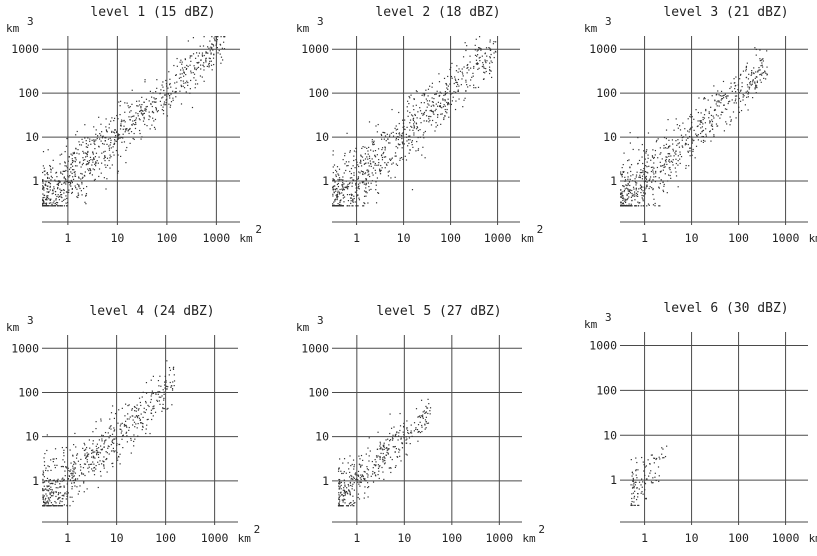 The image size is (817, 556). I want to click on y-tick-label: 1, so click(35, 481).